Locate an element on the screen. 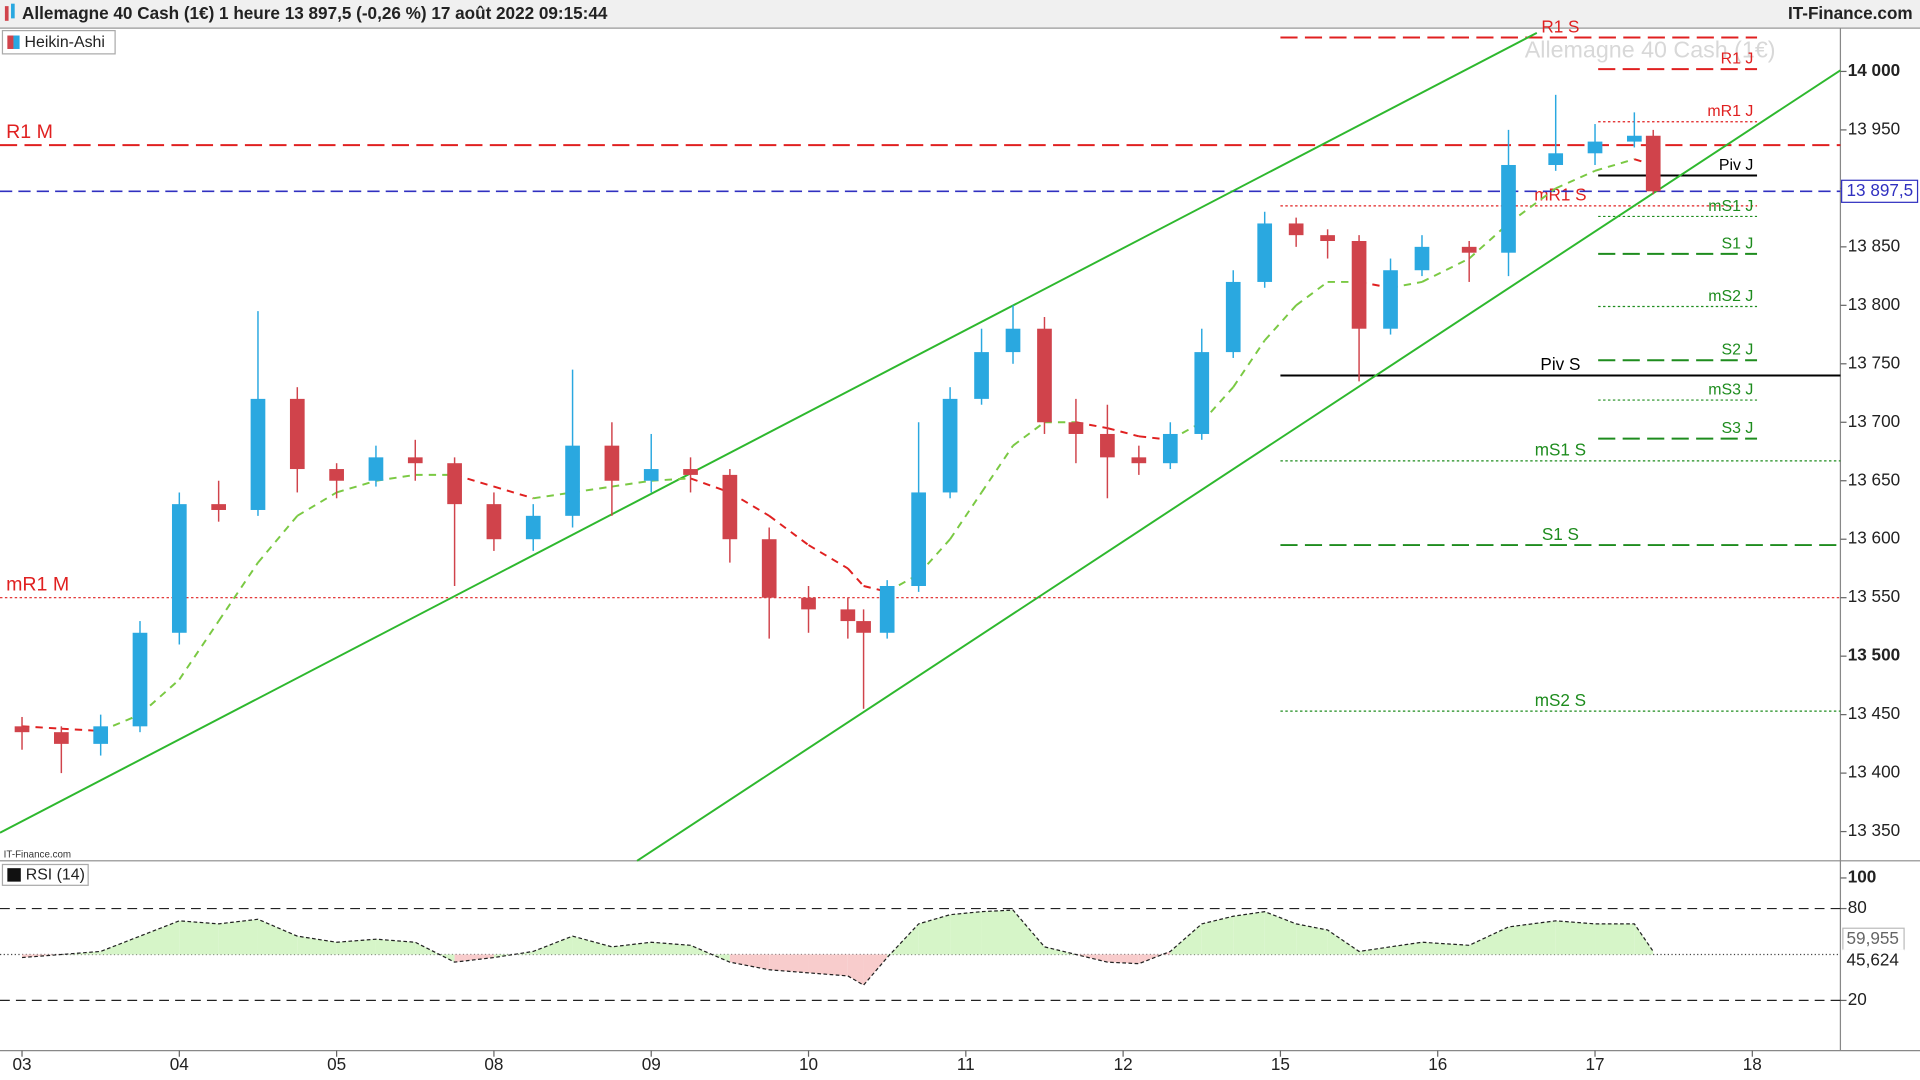  x-tick-label: 12 is located at coordinates (1123, 1064).